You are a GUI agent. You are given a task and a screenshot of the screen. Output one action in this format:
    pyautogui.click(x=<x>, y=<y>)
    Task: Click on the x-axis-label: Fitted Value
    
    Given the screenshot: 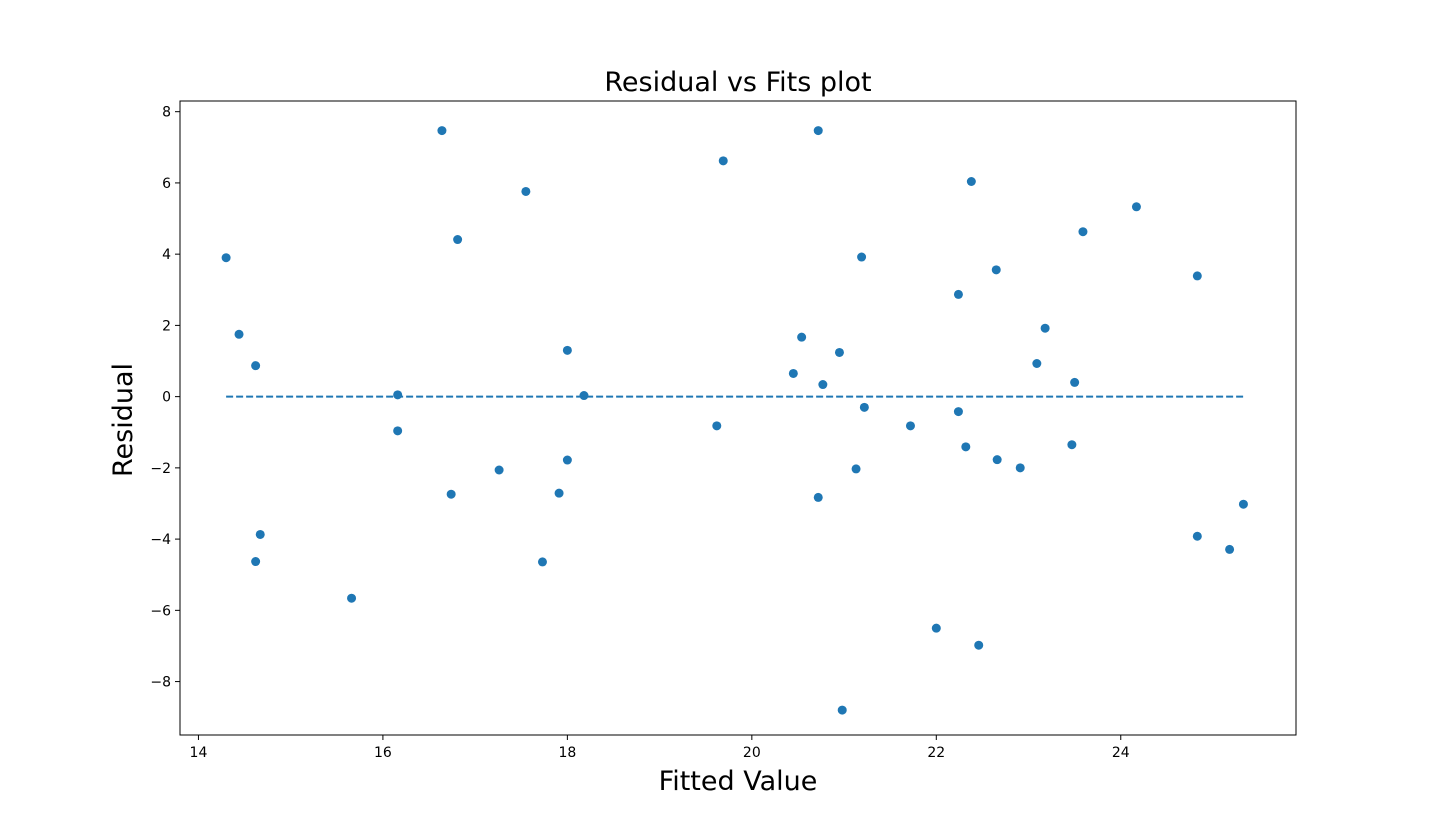 What is the action you would take?
    pyautogui.click(x=738, y=781)
    